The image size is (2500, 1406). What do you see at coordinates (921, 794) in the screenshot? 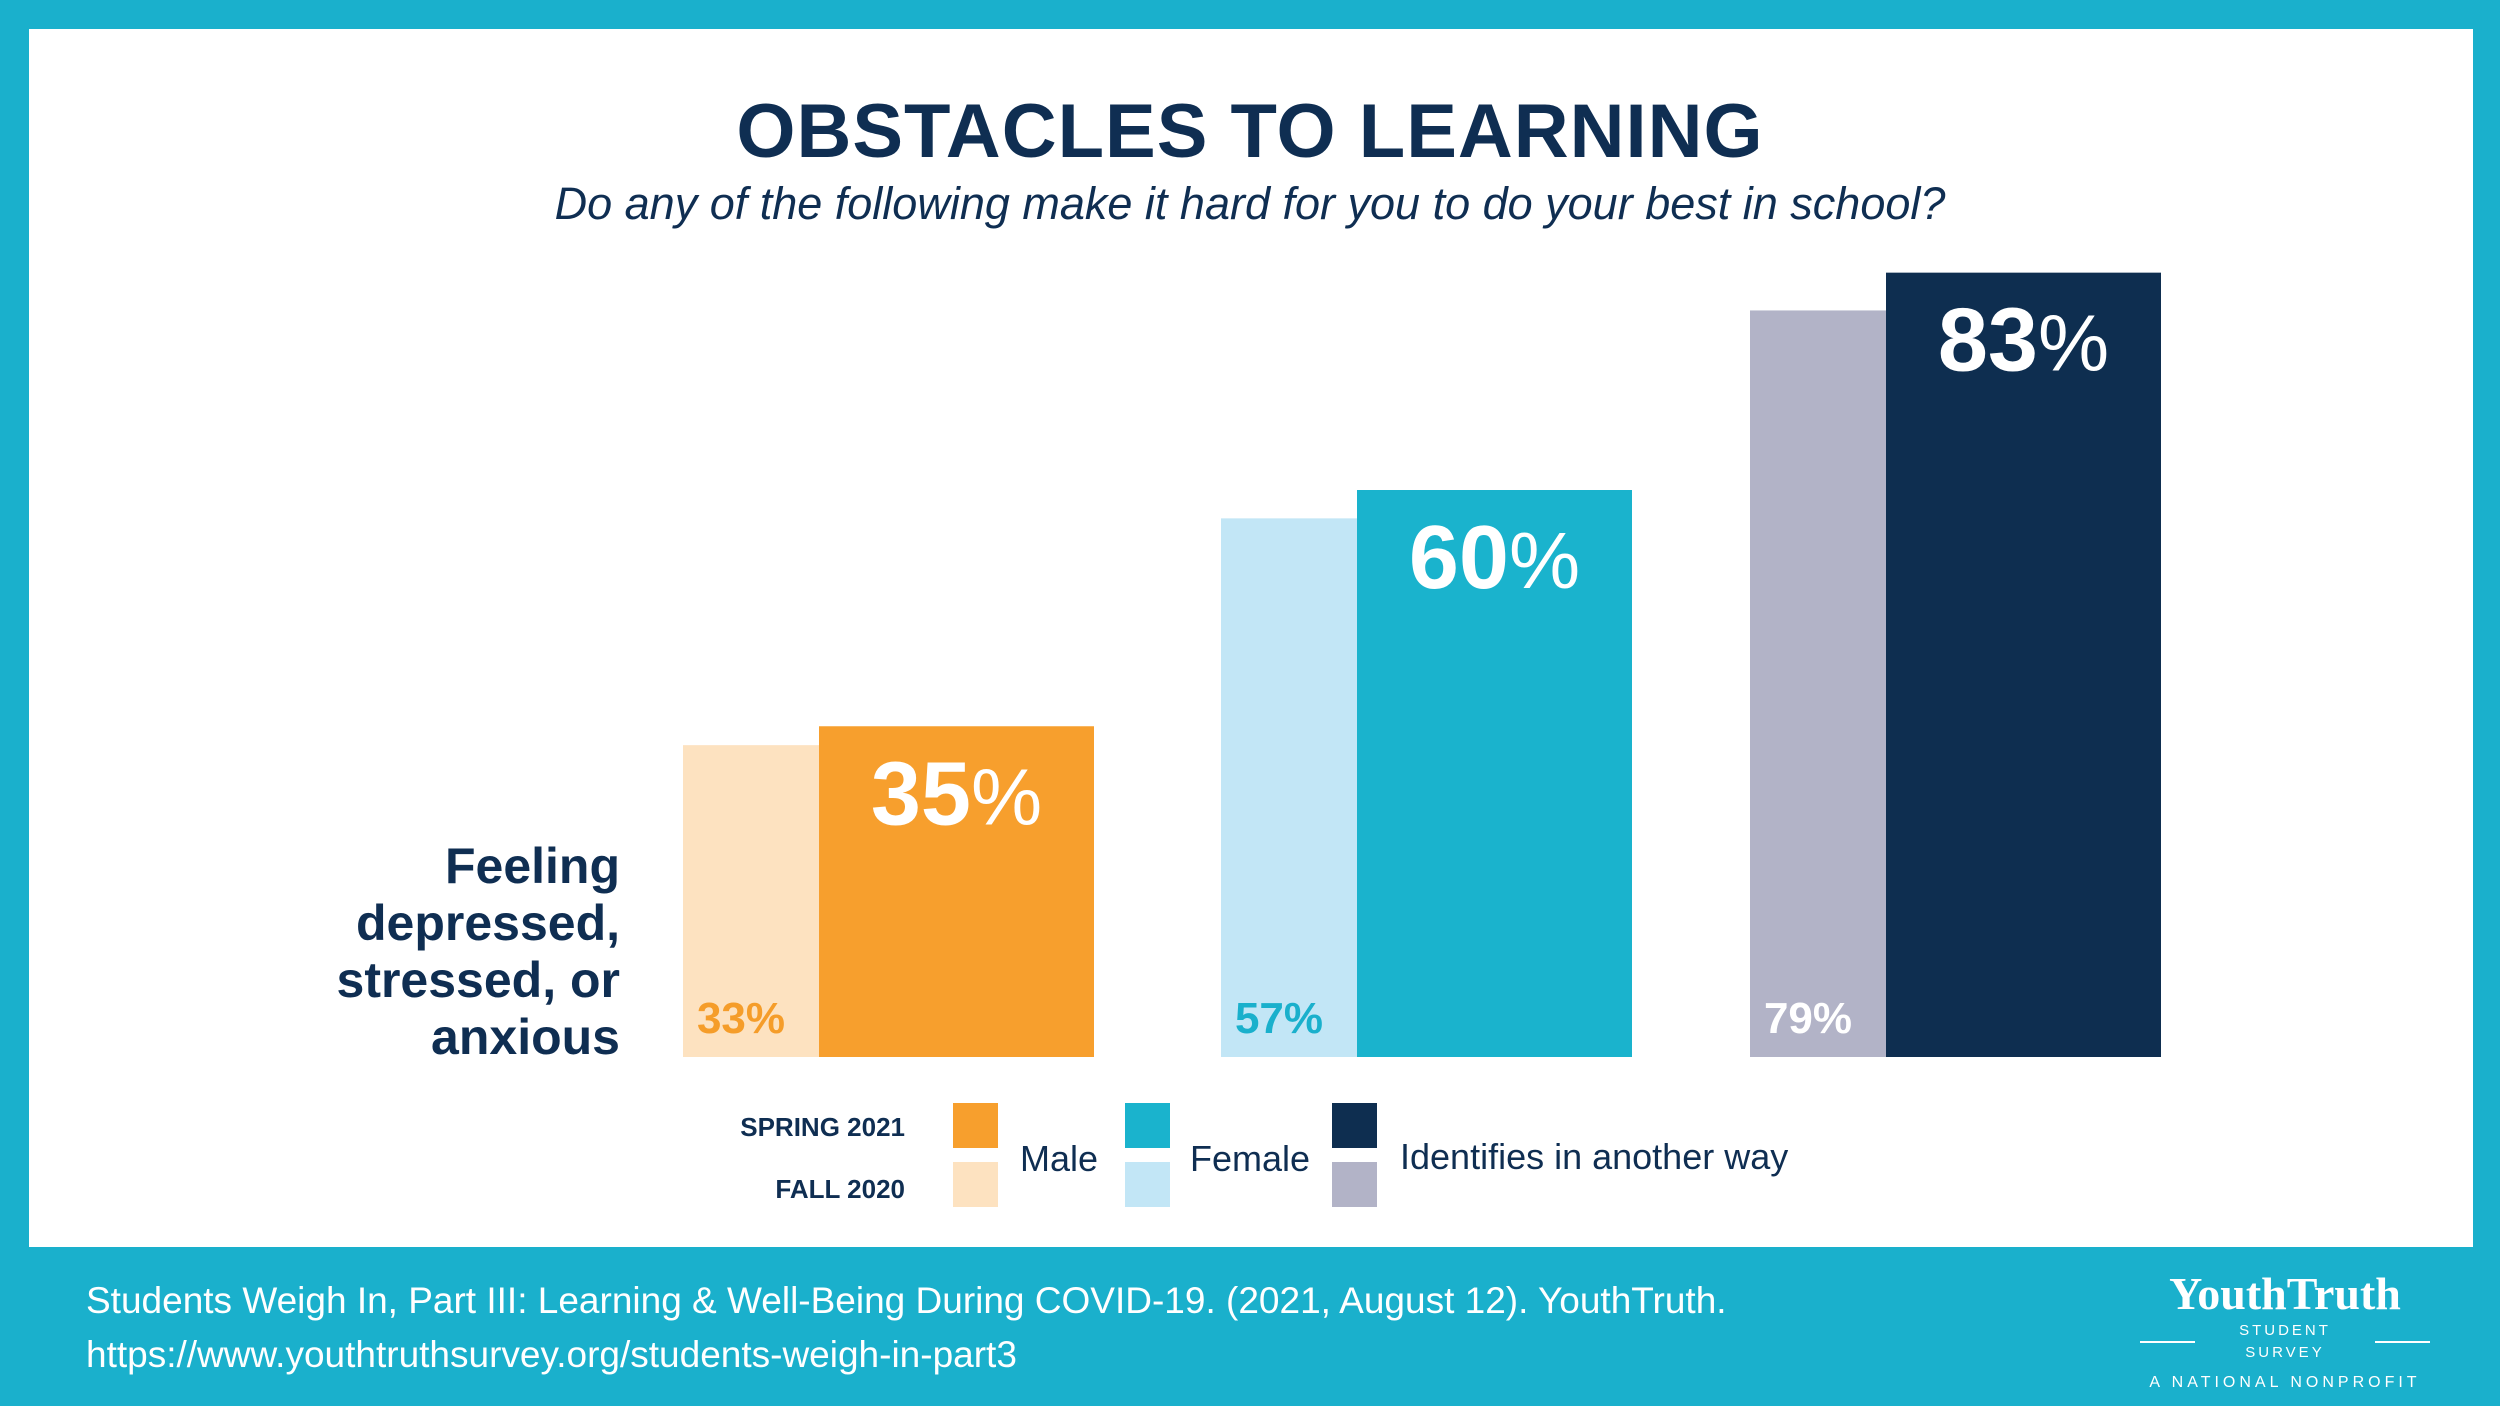
I see `data-label-value: 35` at bounding box center [921, 794].